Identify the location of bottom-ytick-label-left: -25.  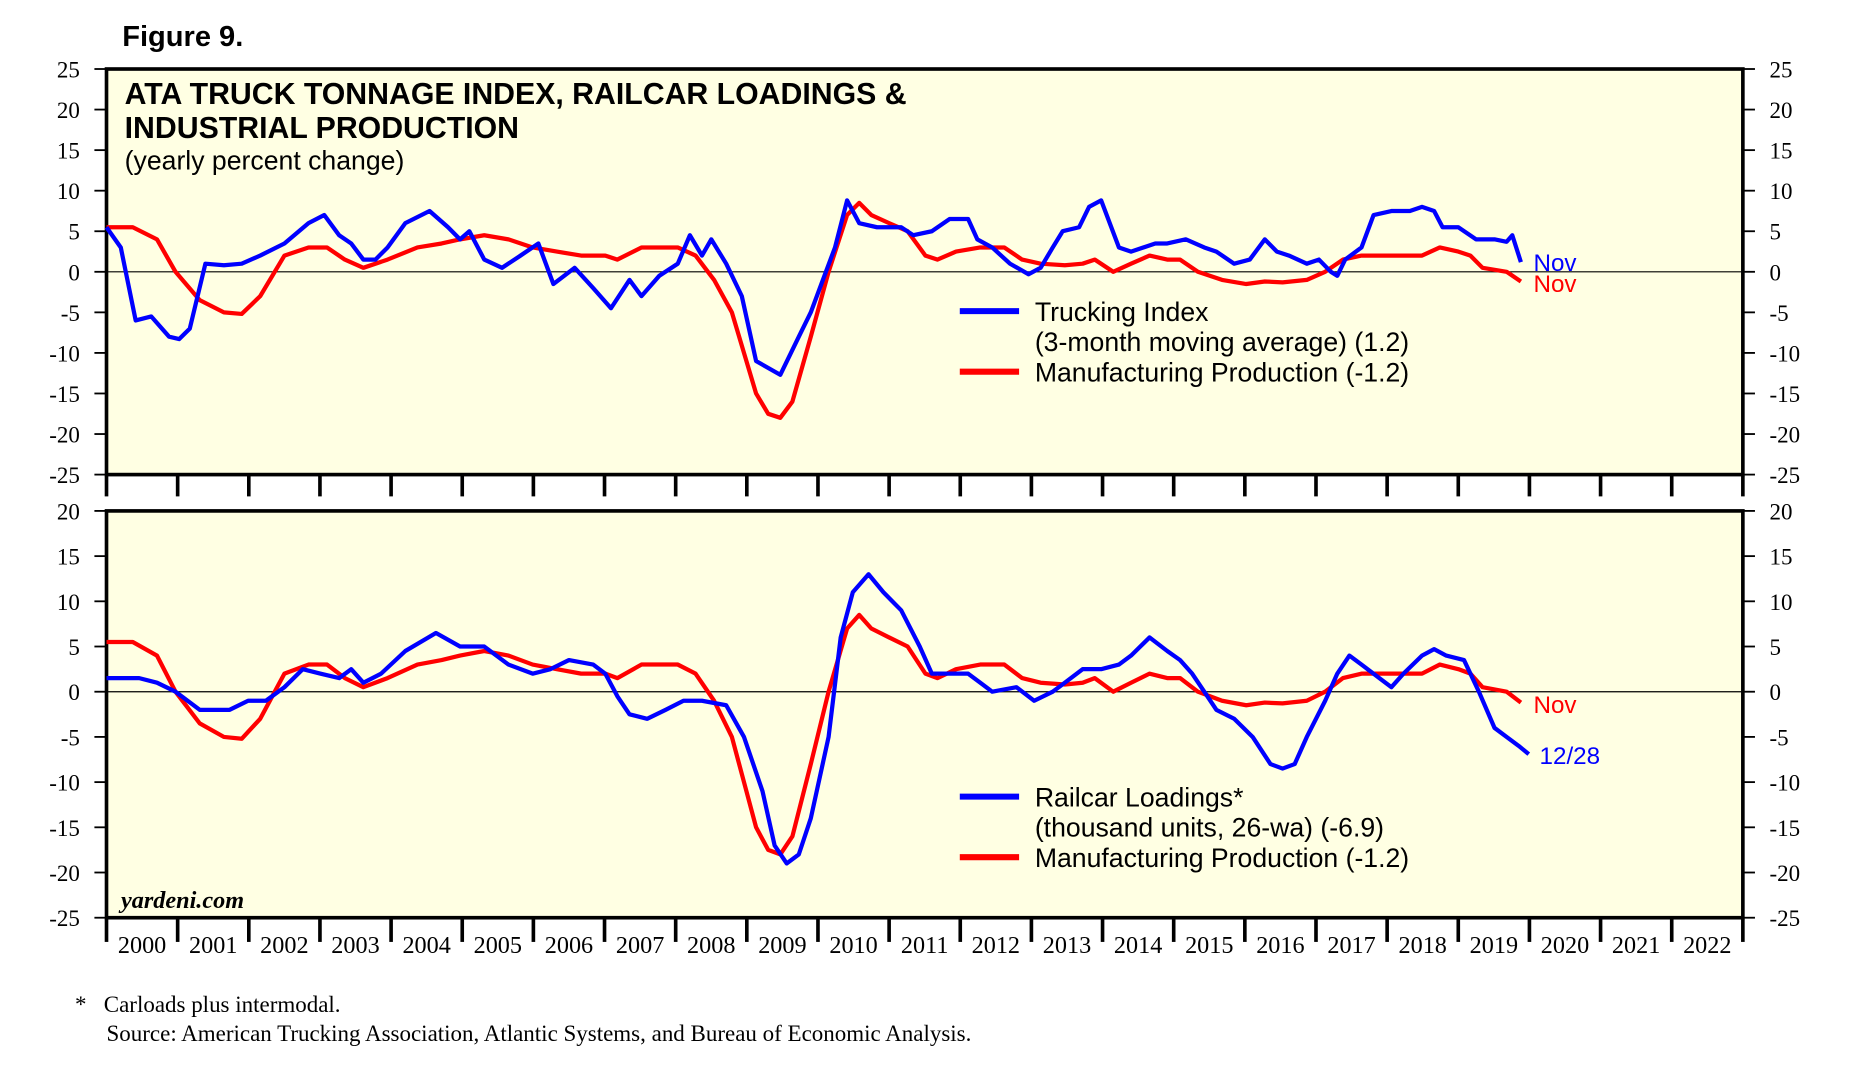
(64, 918).